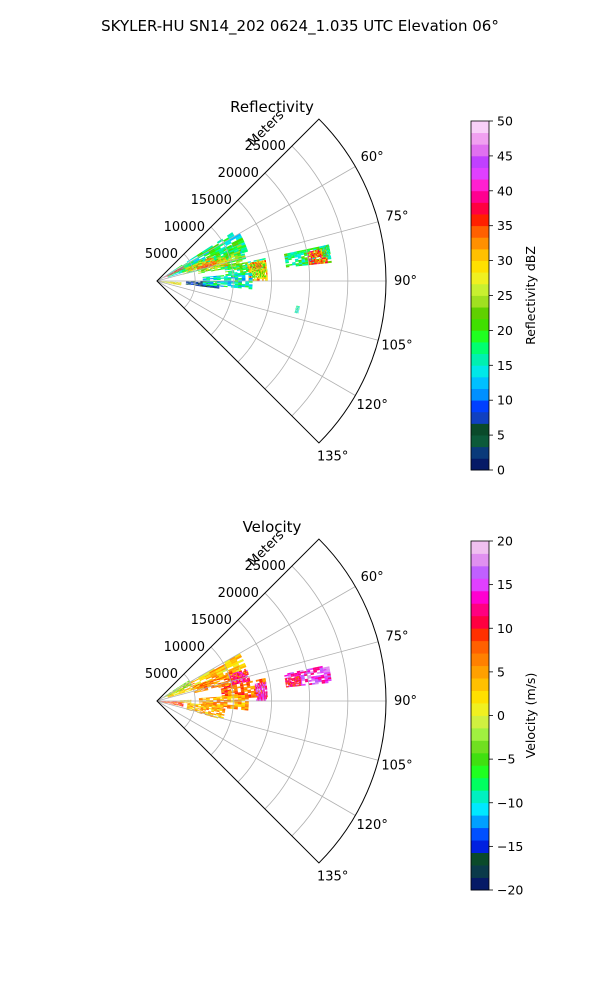 This screenshot has width=600, height=1000. I want to click on colorbar-tick-label: 10, so click(505, 400).